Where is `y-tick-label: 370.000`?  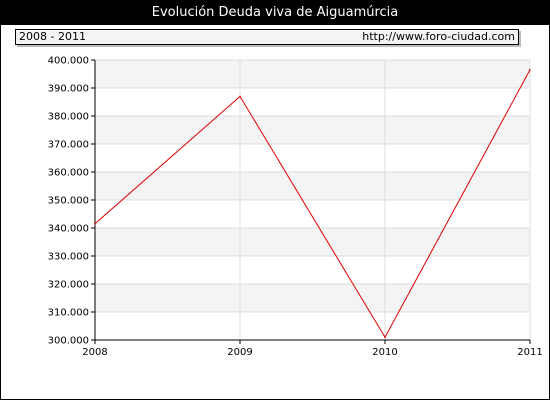 y-tick-label: 370.000 is located at coordinates (68, 145).